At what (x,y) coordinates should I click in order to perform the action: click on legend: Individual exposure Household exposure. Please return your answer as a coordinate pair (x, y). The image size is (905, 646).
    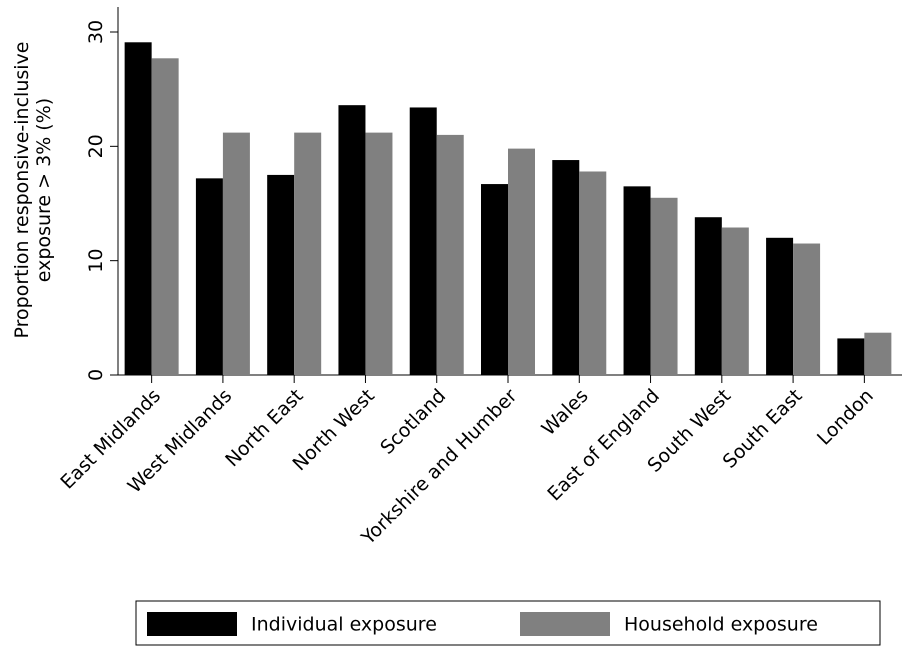
    Looking at the image, I should click on (508, 623).